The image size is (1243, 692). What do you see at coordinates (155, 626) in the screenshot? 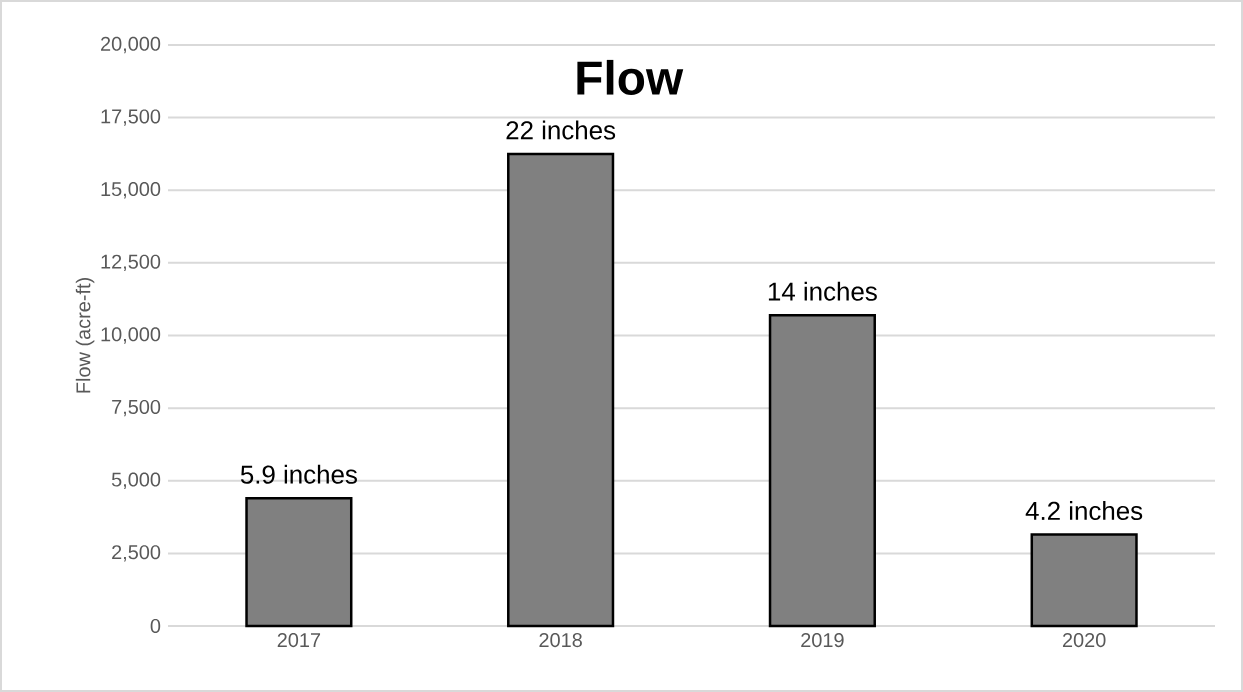
I see `y-tick-label: 0` at bounding box center [155, 626].